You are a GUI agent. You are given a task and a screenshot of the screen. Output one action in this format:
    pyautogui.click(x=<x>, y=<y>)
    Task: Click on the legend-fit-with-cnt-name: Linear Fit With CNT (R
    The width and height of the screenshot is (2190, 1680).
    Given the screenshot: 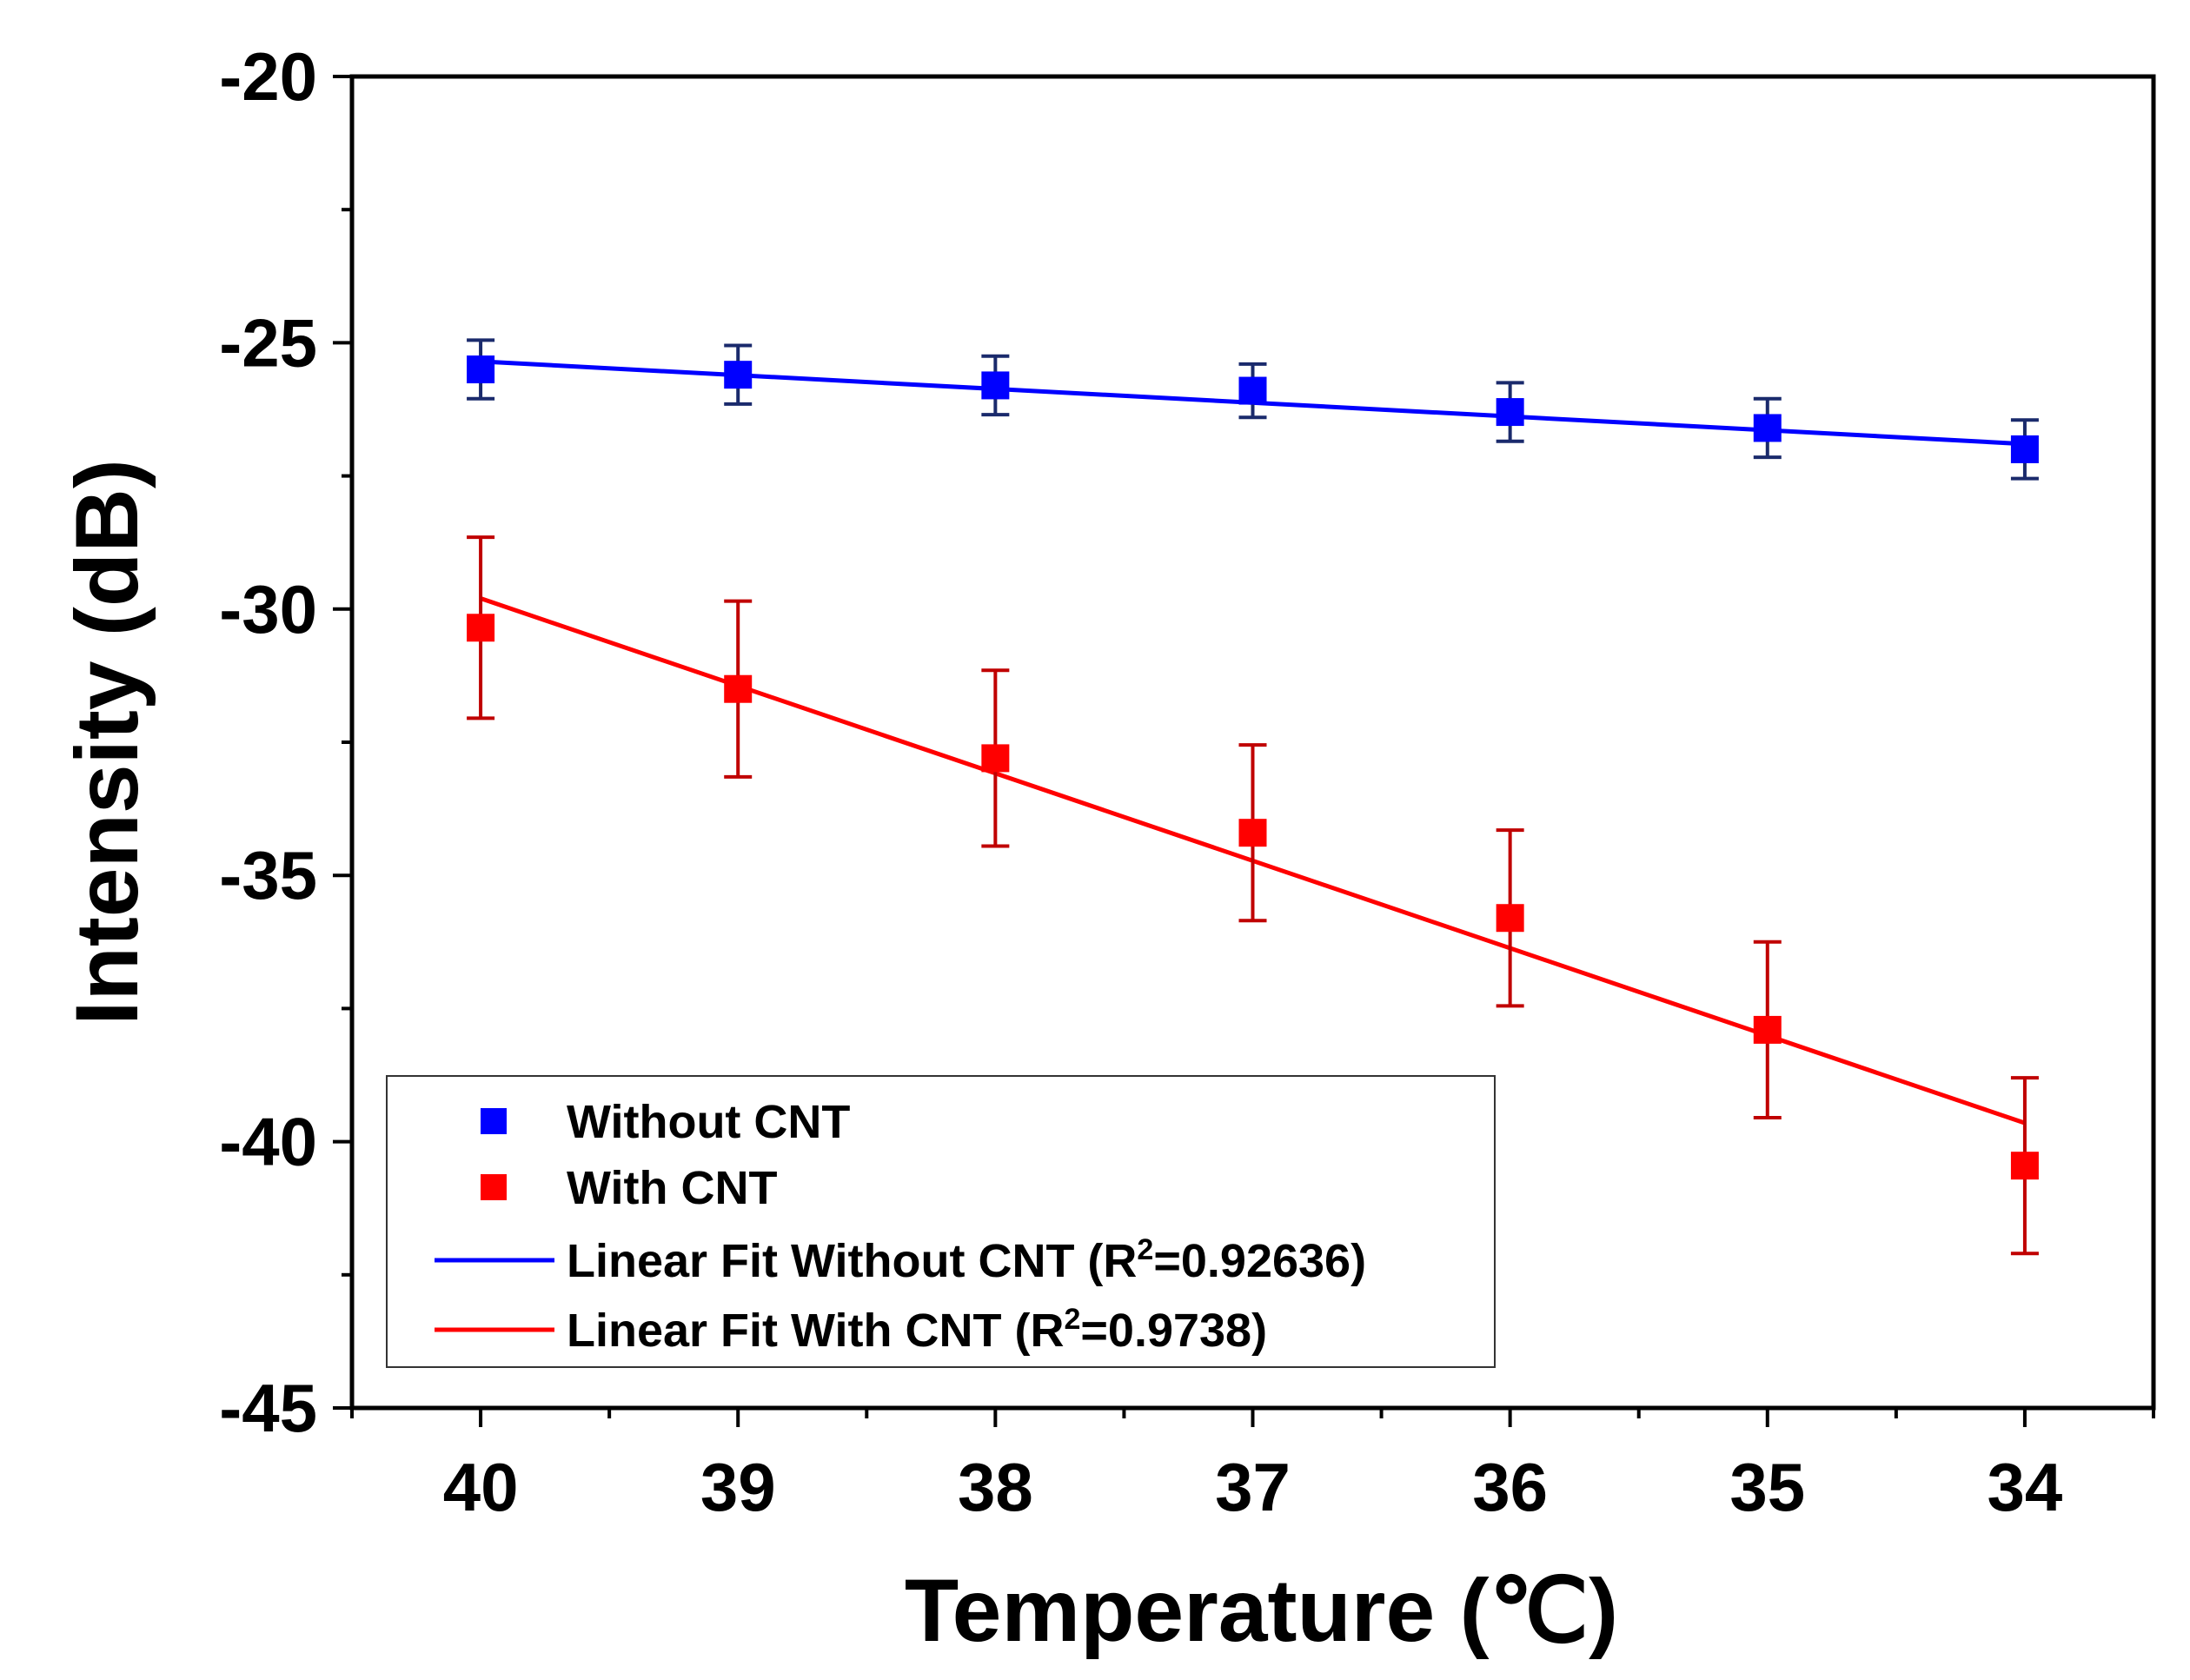 What is the action you would take?
    pyautogui.click(x=815, y=1331)
    